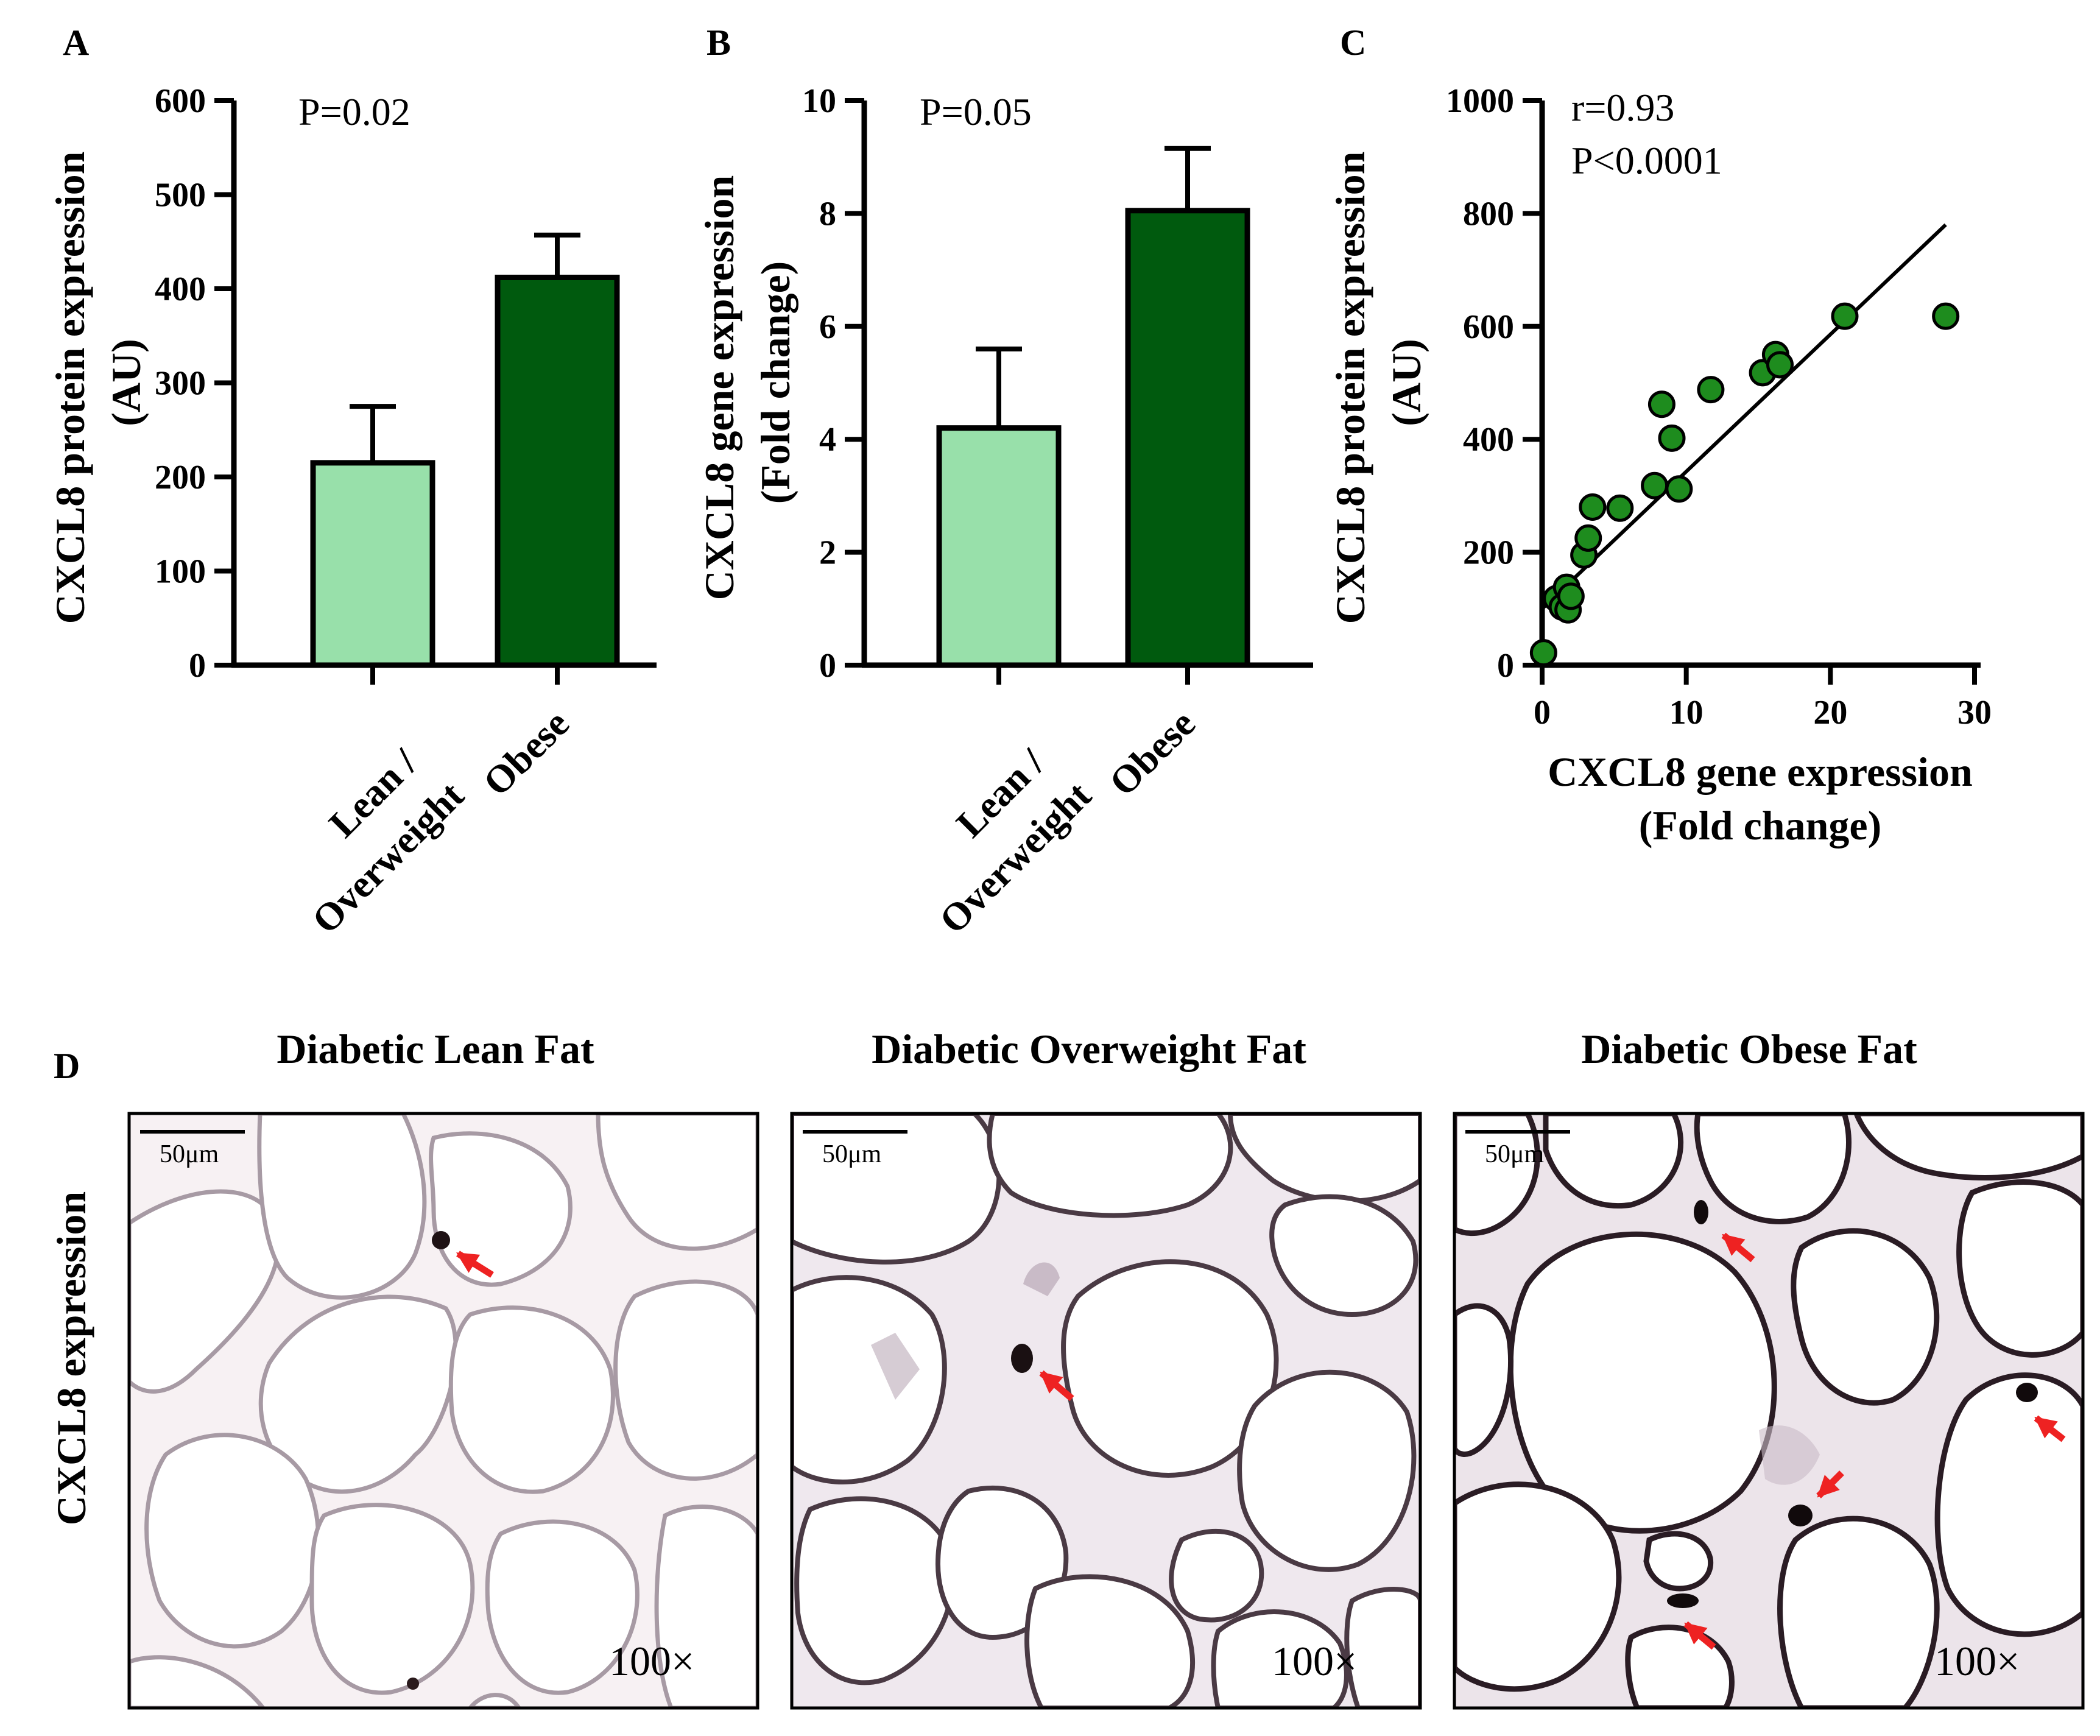 This screenshot has width=2100, height=1736. Describe the element at coordinates (1646, 160) in the screenshot. I see `p-value-c: P<0.0001` at that location.